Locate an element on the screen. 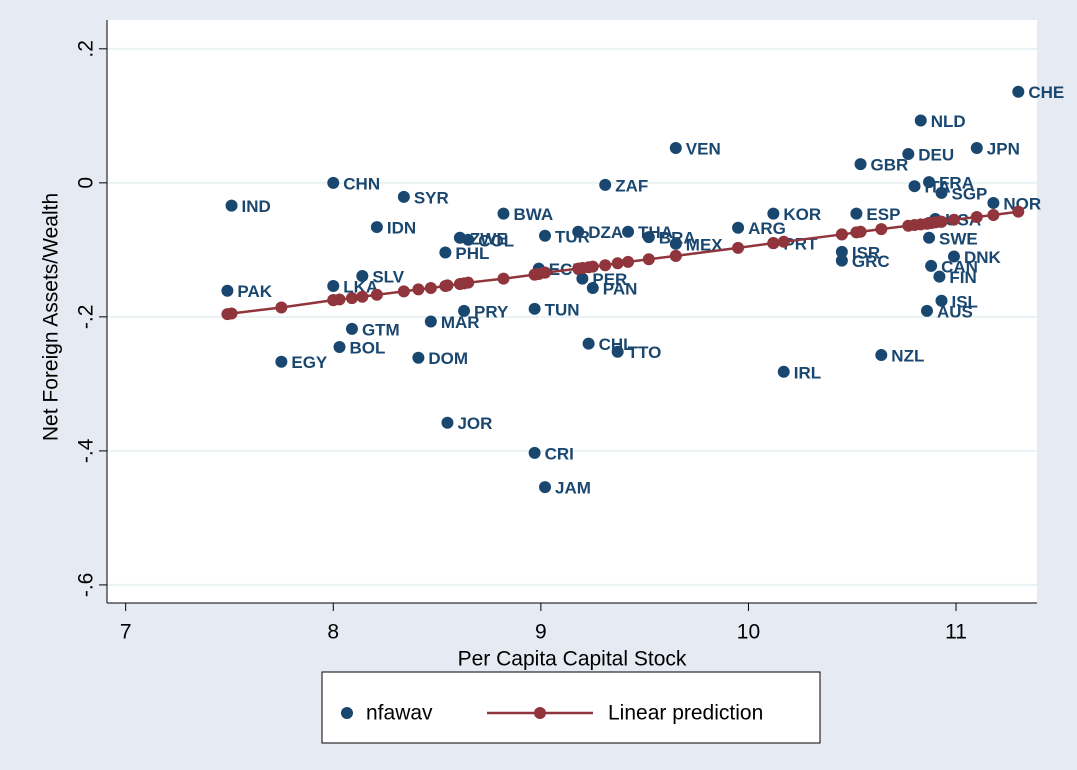  y-tick-label: -.4 is located at coordinates (86, 450).